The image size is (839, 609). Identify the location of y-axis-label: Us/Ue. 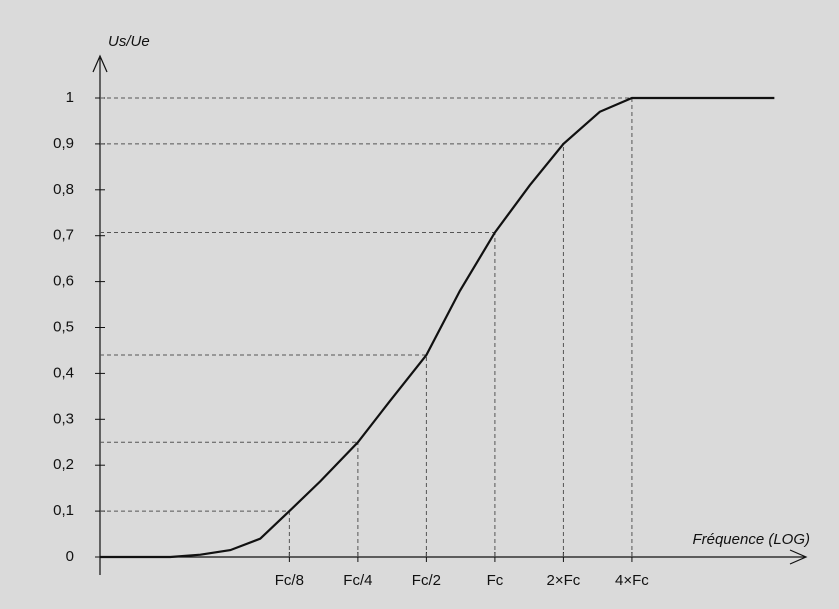
(129, 41).